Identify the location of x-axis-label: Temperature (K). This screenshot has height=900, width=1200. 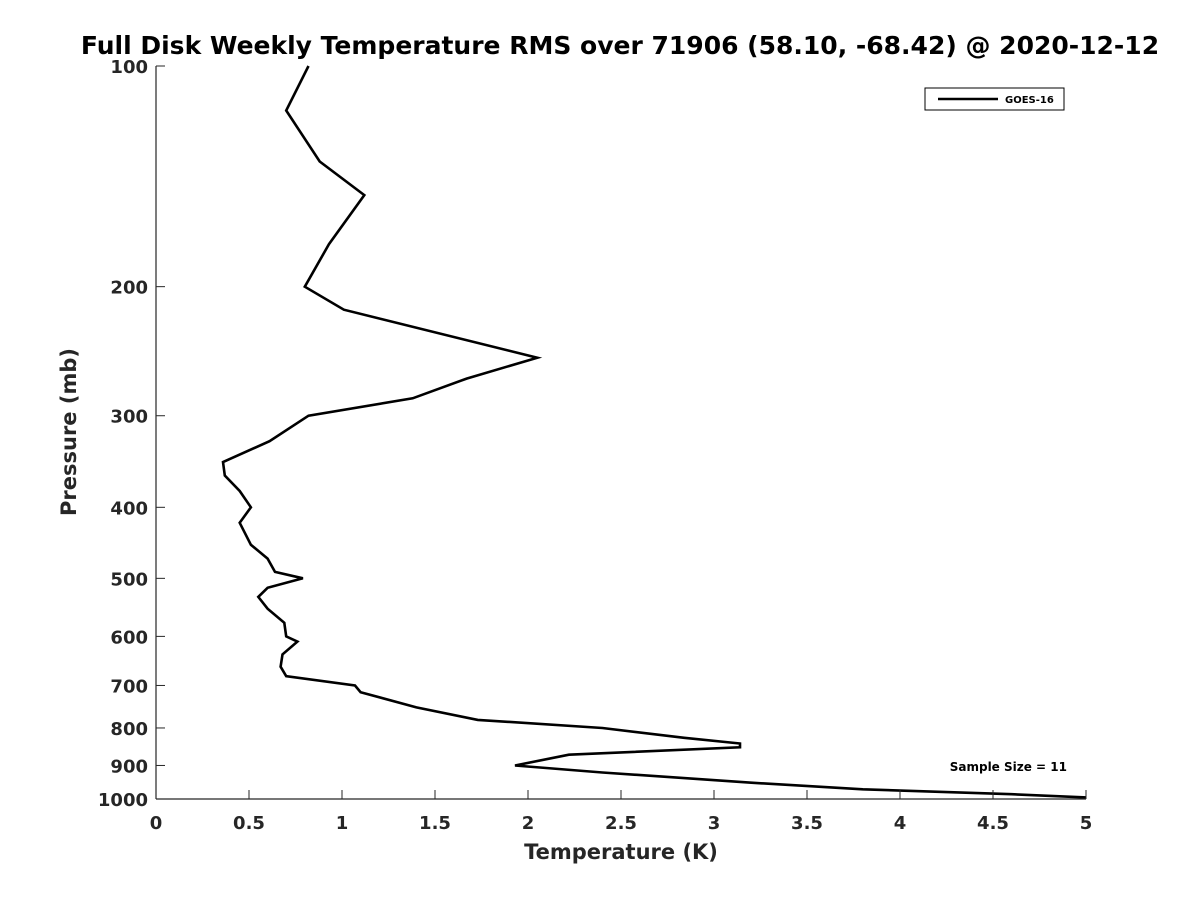
(621, 852).